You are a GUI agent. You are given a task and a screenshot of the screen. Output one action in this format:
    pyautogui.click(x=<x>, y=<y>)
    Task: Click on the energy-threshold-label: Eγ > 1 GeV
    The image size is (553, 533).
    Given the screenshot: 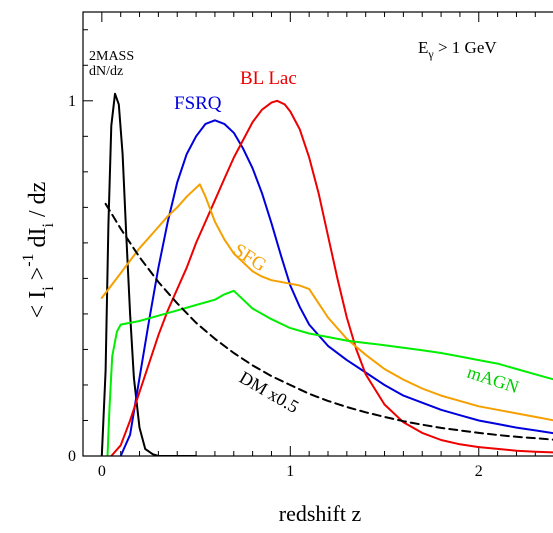 What is the action you would take?
    pyautogui.click(x=457, y=49)
    